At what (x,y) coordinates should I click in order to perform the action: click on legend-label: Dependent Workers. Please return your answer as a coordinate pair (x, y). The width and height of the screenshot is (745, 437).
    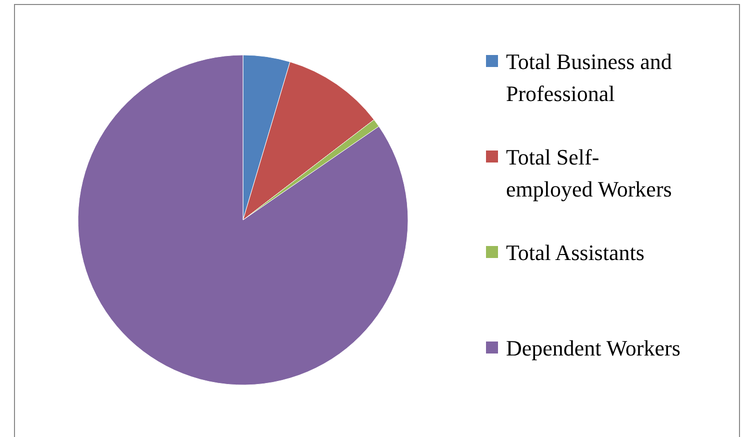
    Looking at the image, I should click on (593, 348).